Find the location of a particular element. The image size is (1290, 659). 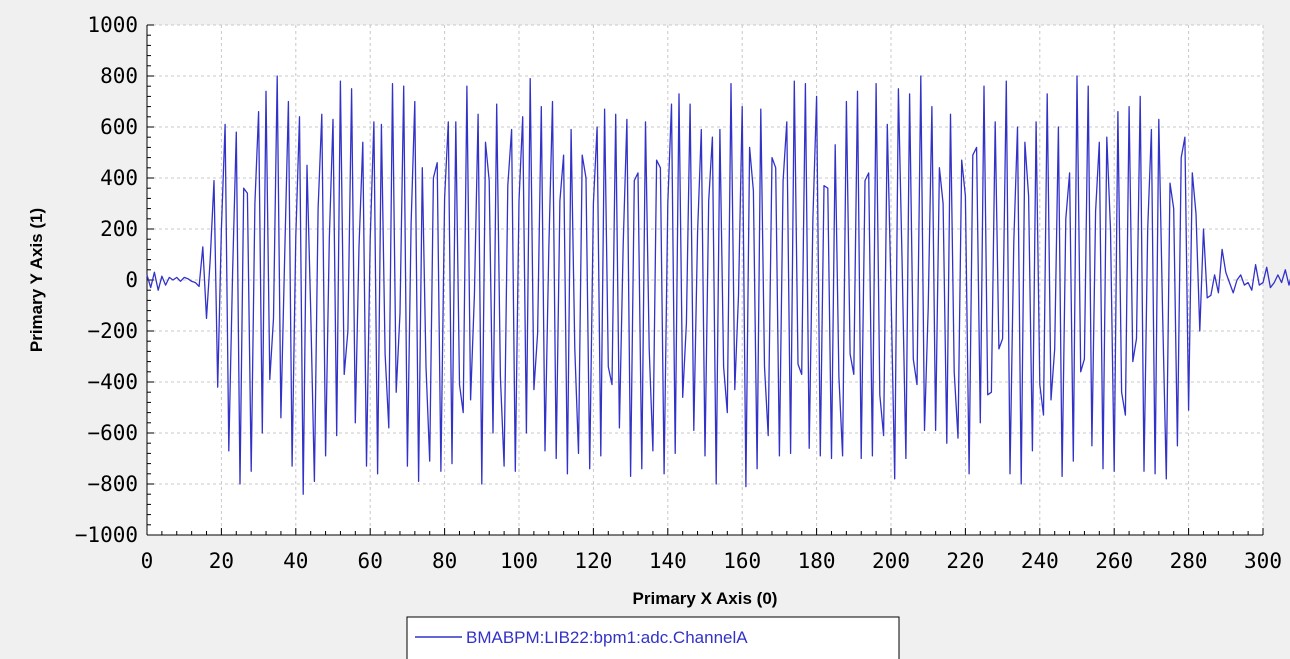

y-tick-label: 1000 is located at coordinates (112, 25).